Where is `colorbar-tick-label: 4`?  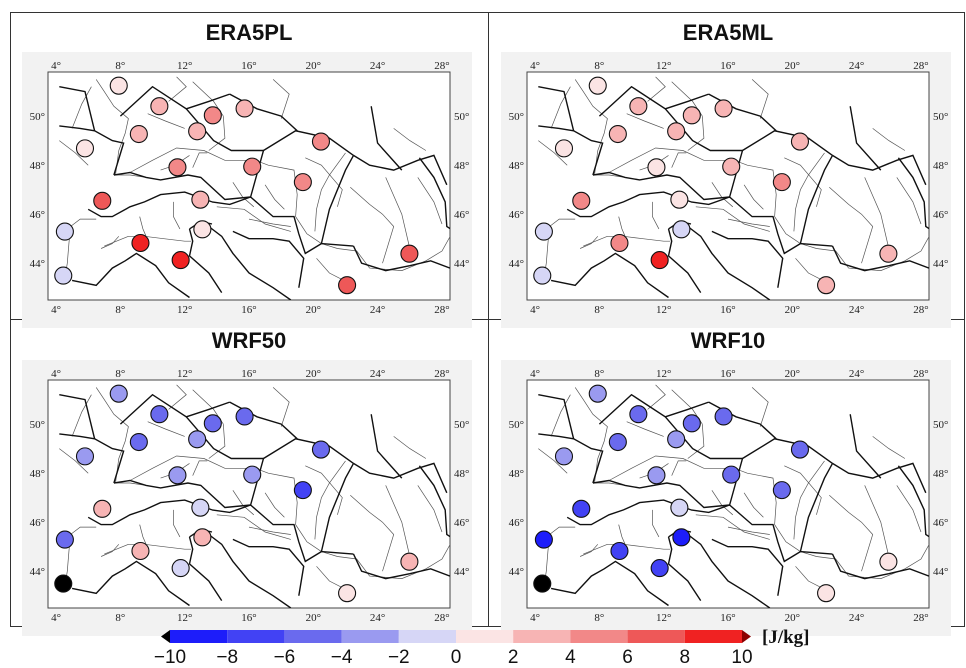
colorbar-tick-label: 4 is located at coordinates (570, 657).